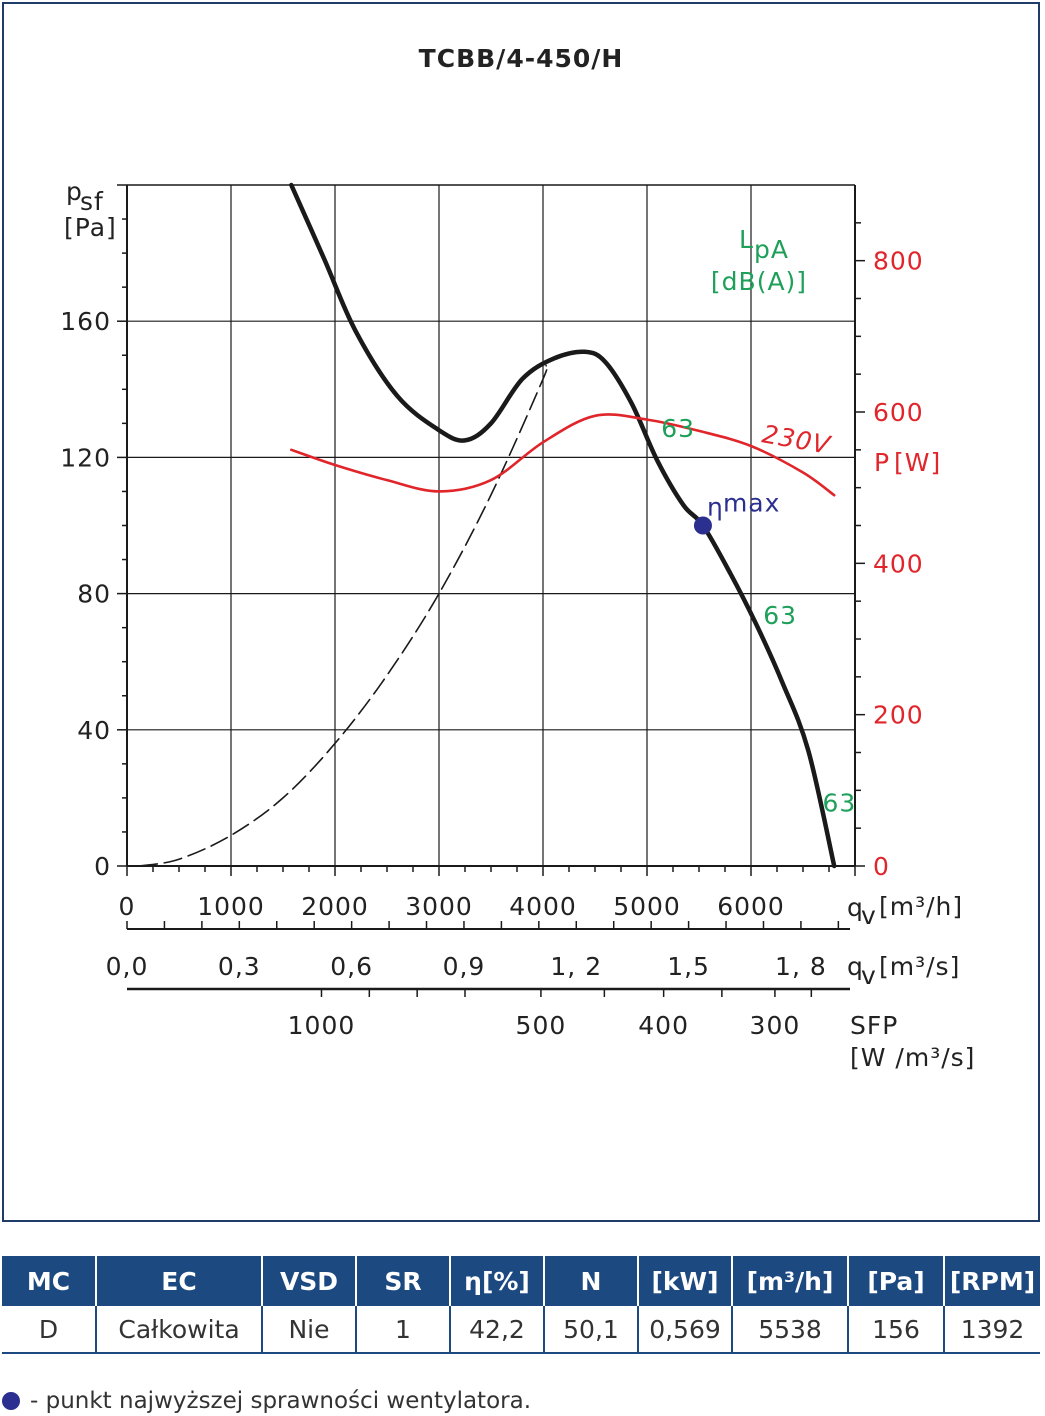 The image size is (1045, 1416). What do you see at coordinates (563, 455) in the screenshot?
I see `power-curve` at bounding box center [563, 455].